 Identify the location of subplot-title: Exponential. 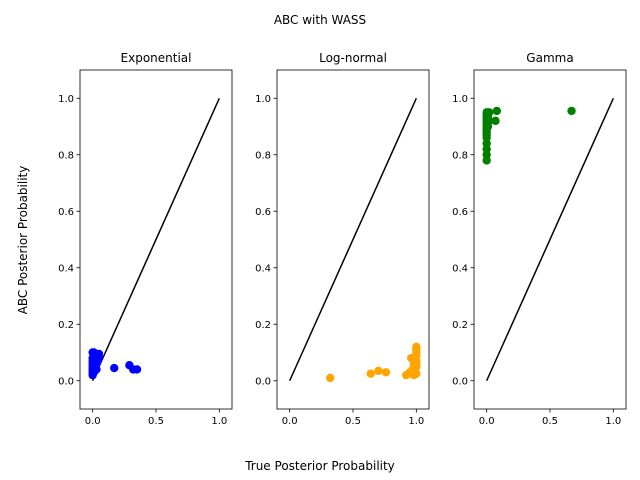
(156, 58).